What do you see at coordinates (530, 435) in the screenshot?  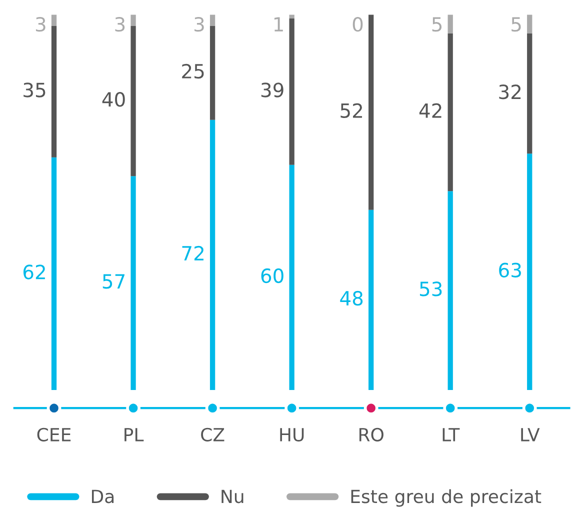 I see `x-tick-label: LV` at bounding box center [530, 435].